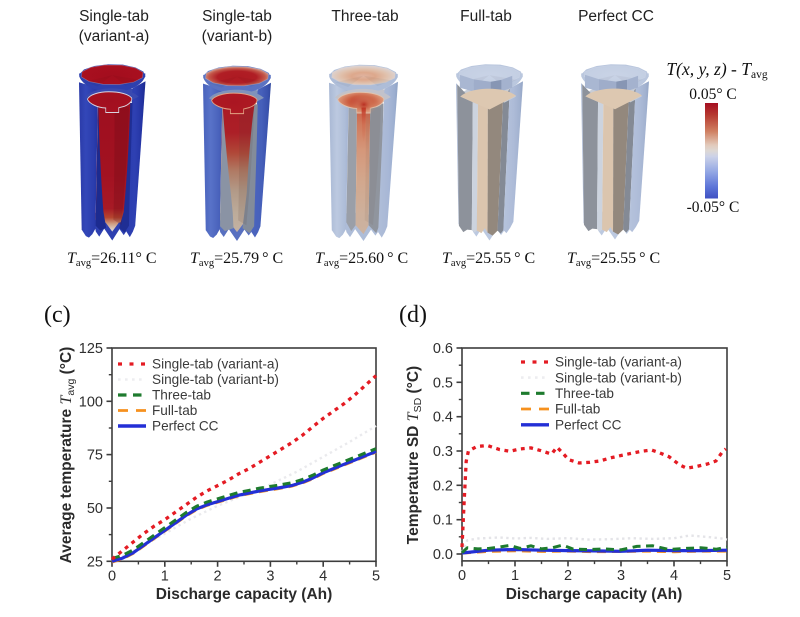 This screenshot has height=617, width=800. I want to click on svg-text: 100, so click(91, 402).